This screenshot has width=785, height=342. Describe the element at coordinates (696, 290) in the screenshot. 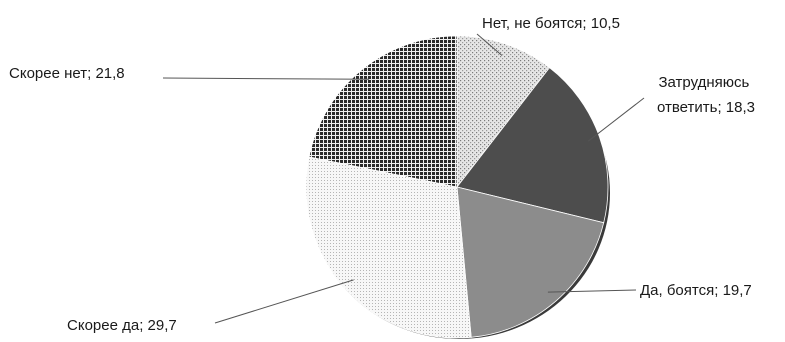

I see `slice-label-da-boyatsya: Да, боятся; 19,7` at that location.